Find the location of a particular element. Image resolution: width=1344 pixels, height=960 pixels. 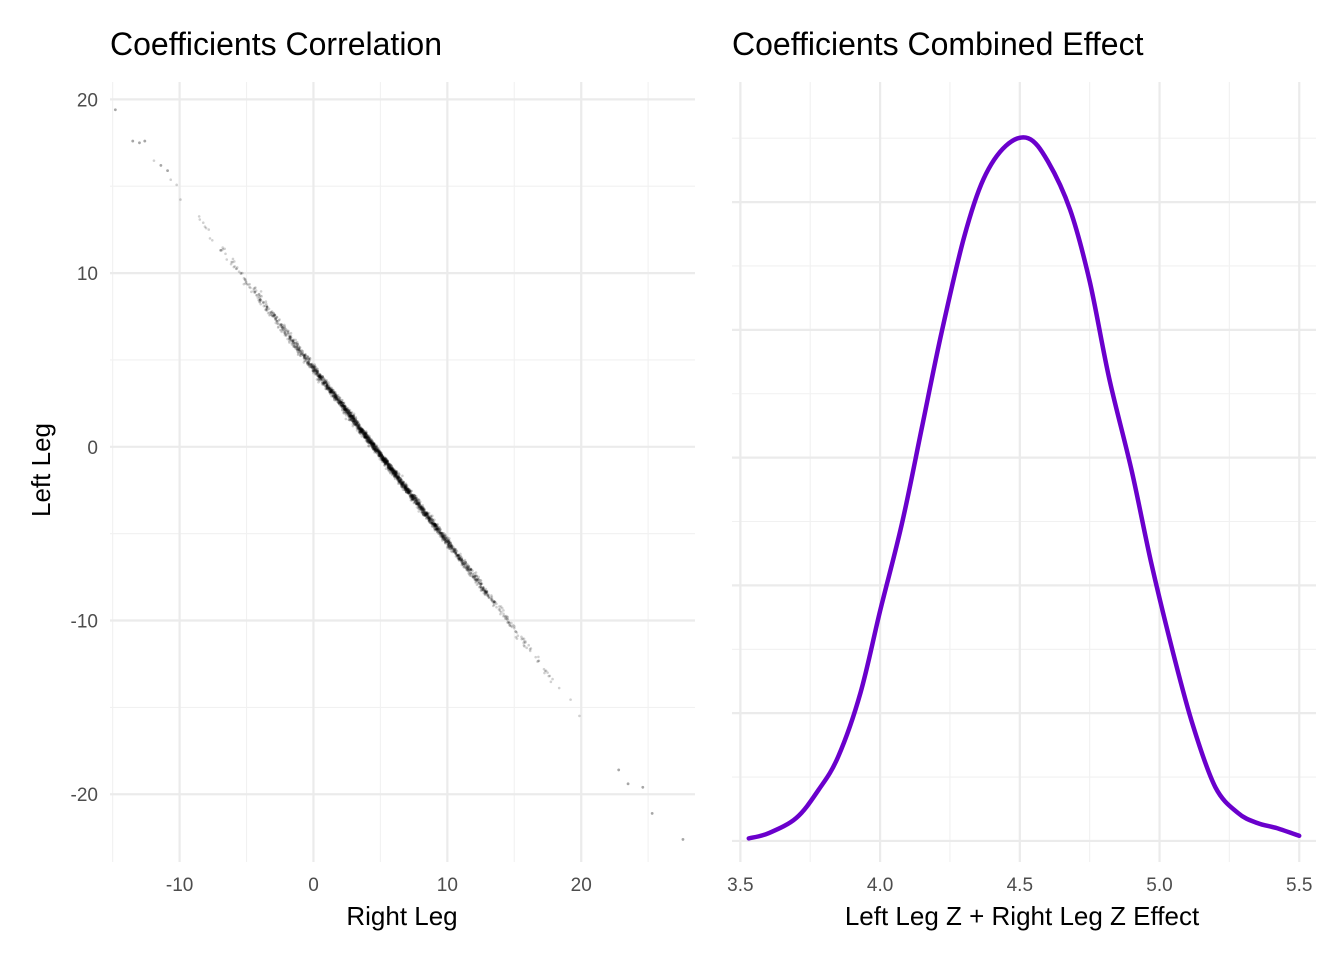

x-tick-label: 4.5 is located at coordinates (1020, 885).